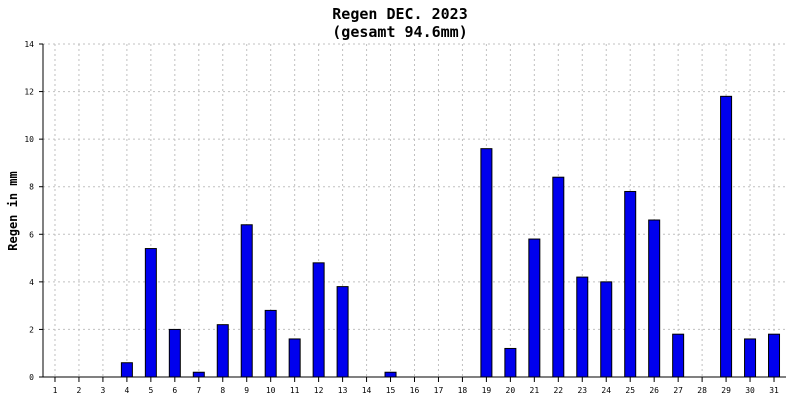  What do you see at coordinates (126, 390) in the screenshot?
I see `x-tick-label: 4` at bounding box center [126, 390].